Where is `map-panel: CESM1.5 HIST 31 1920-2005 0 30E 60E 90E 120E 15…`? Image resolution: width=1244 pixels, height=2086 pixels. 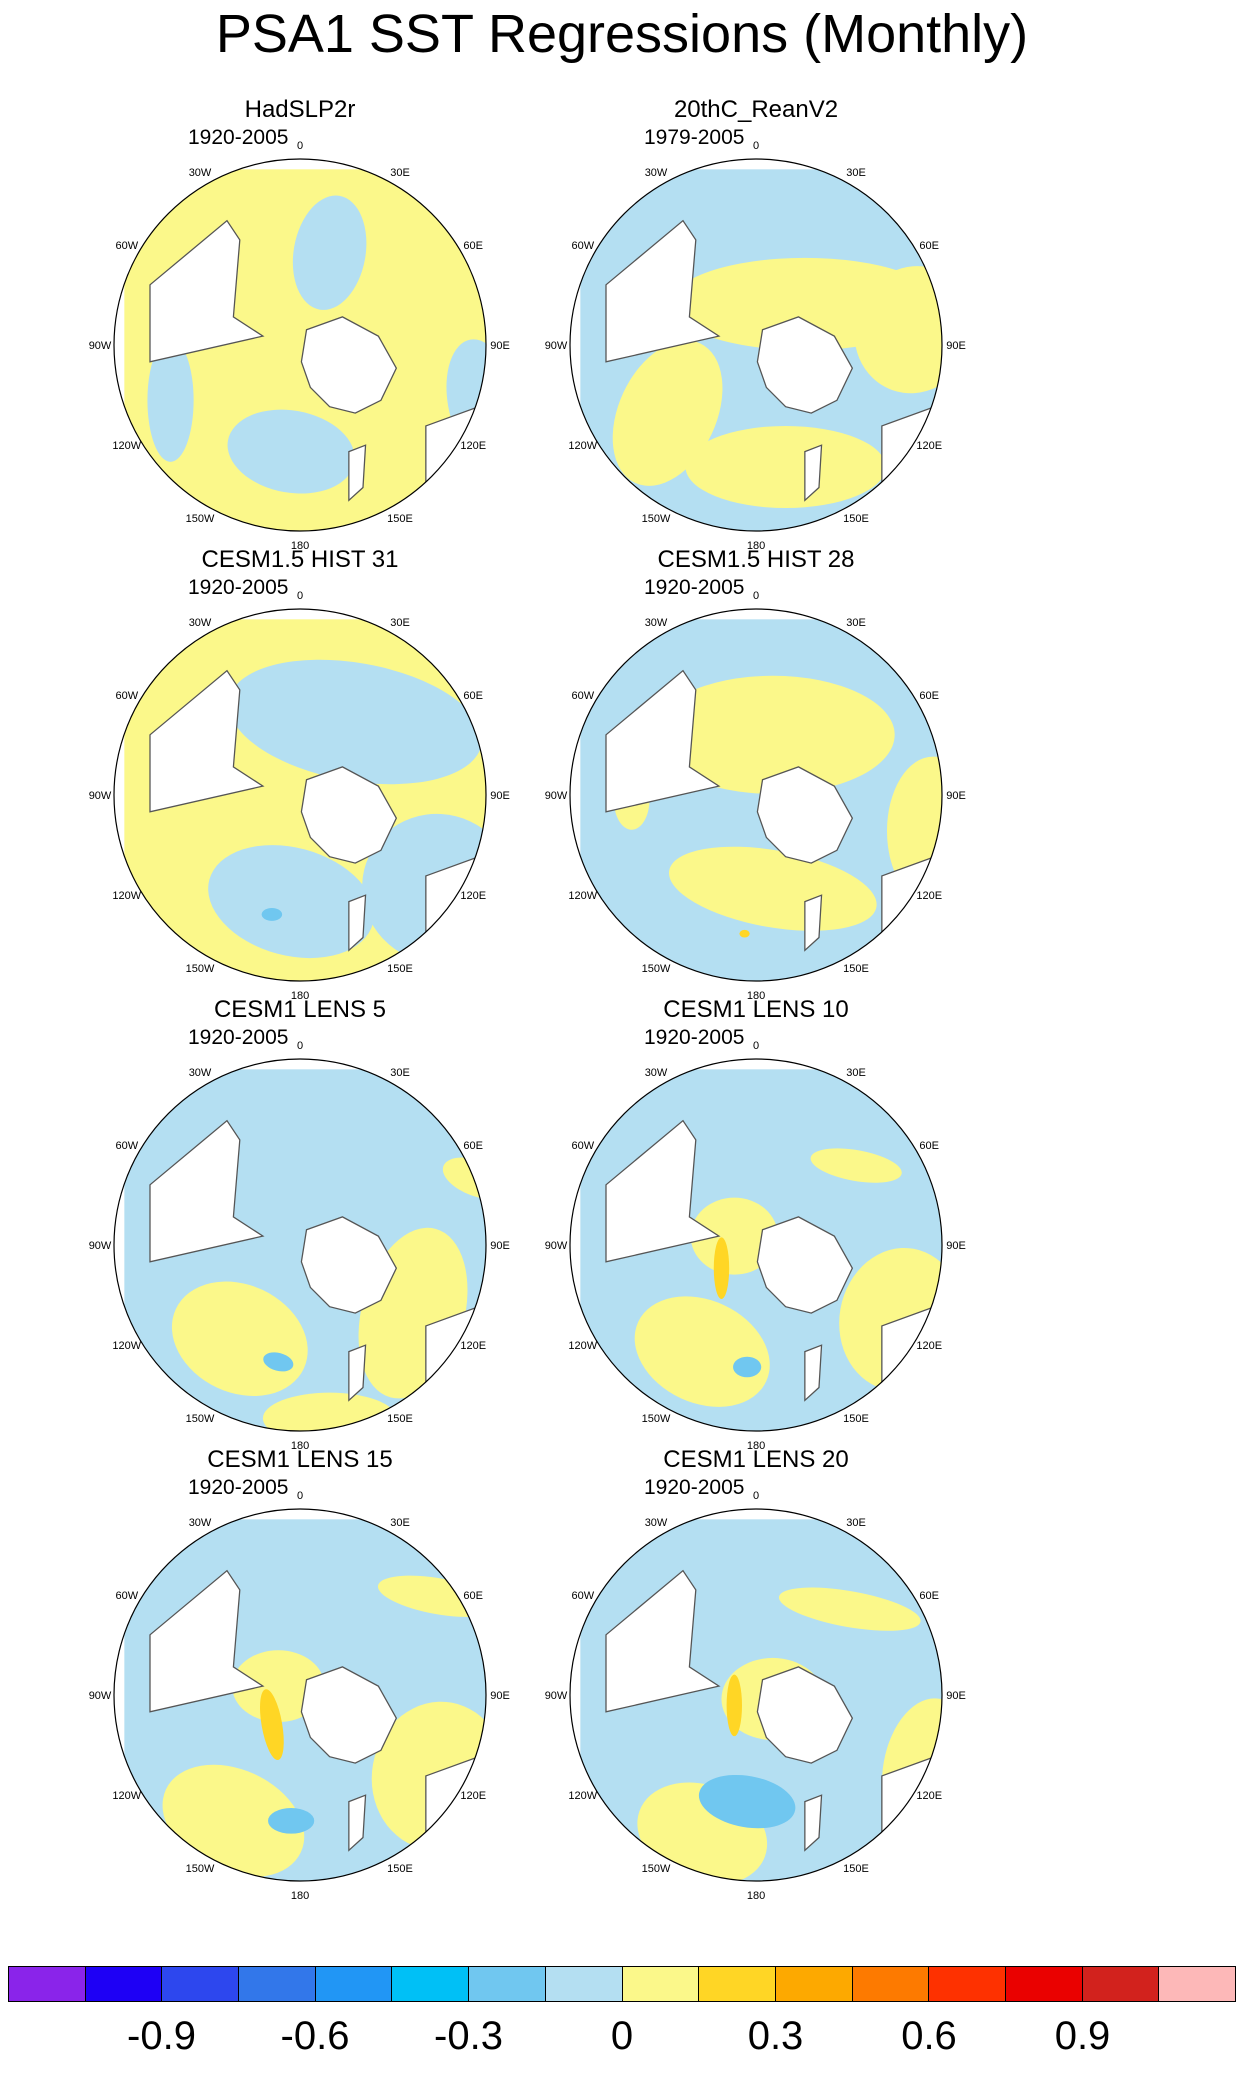 map-panel: CESM1.5 HIST 31 1920-2005 0 30E 60E 90E 120E 15… is located at coordinates (300, 780).